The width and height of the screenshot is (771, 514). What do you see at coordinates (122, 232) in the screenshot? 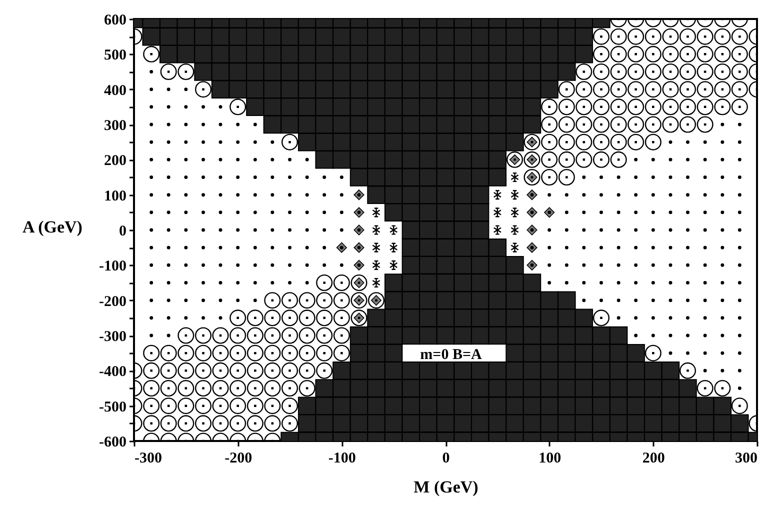
I see `y-tick-label: 0` at bounding box center [122, 232].